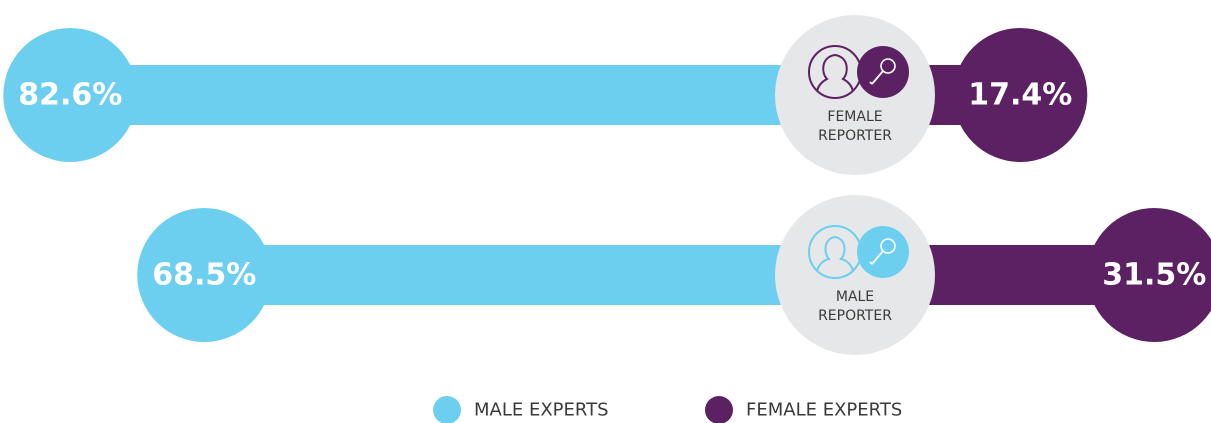 The image size is (1211, 423). I want to click on male-value-label: 82.6%, so click(70, 95).